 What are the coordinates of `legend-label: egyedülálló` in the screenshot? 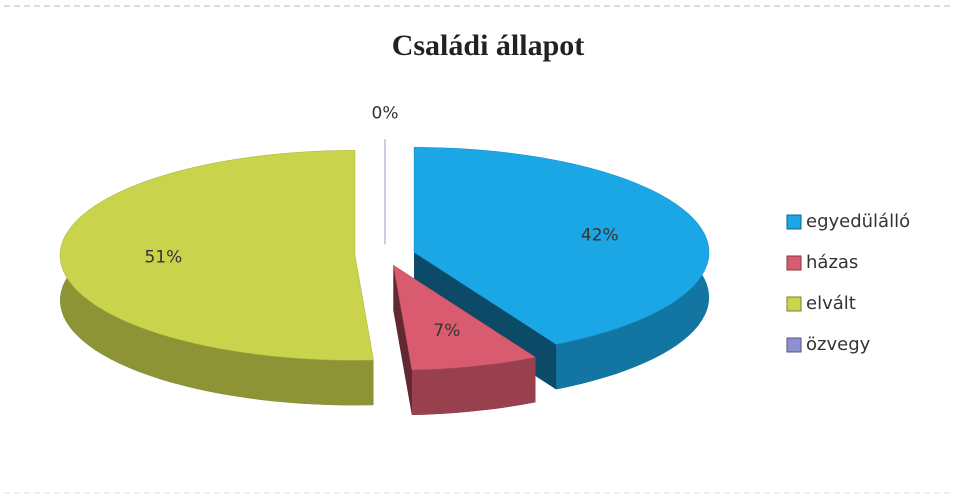 It's located at (858, 221).